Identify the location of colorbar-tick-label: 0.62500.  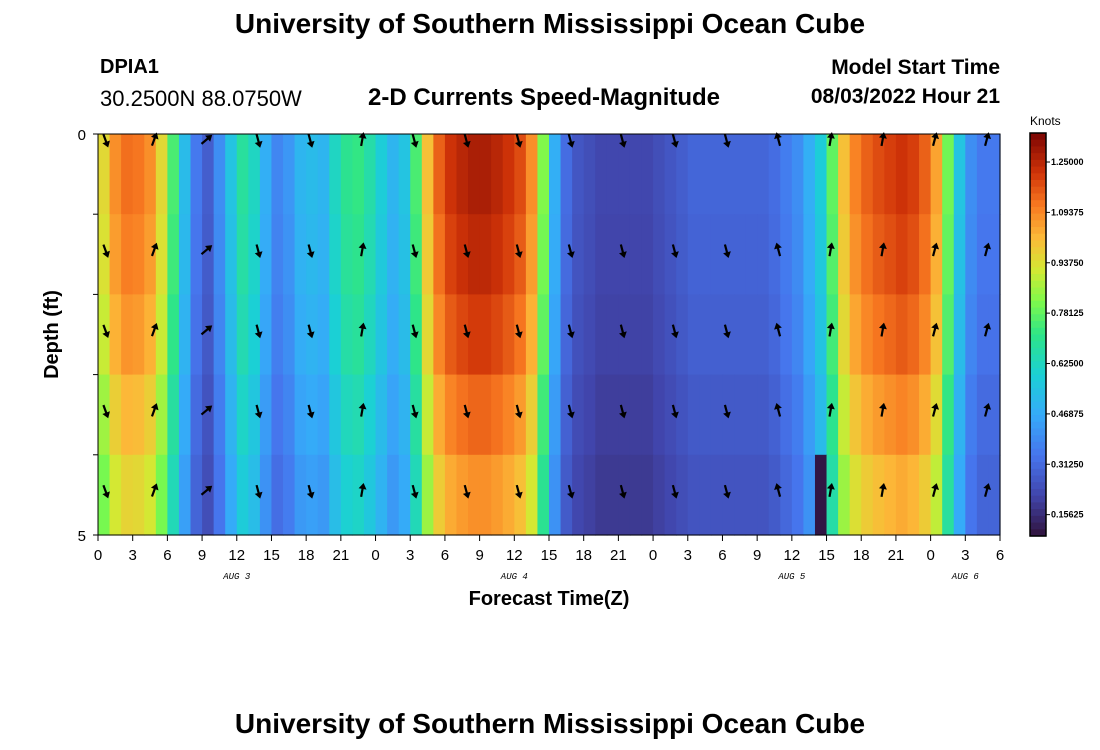
(1067, 364).